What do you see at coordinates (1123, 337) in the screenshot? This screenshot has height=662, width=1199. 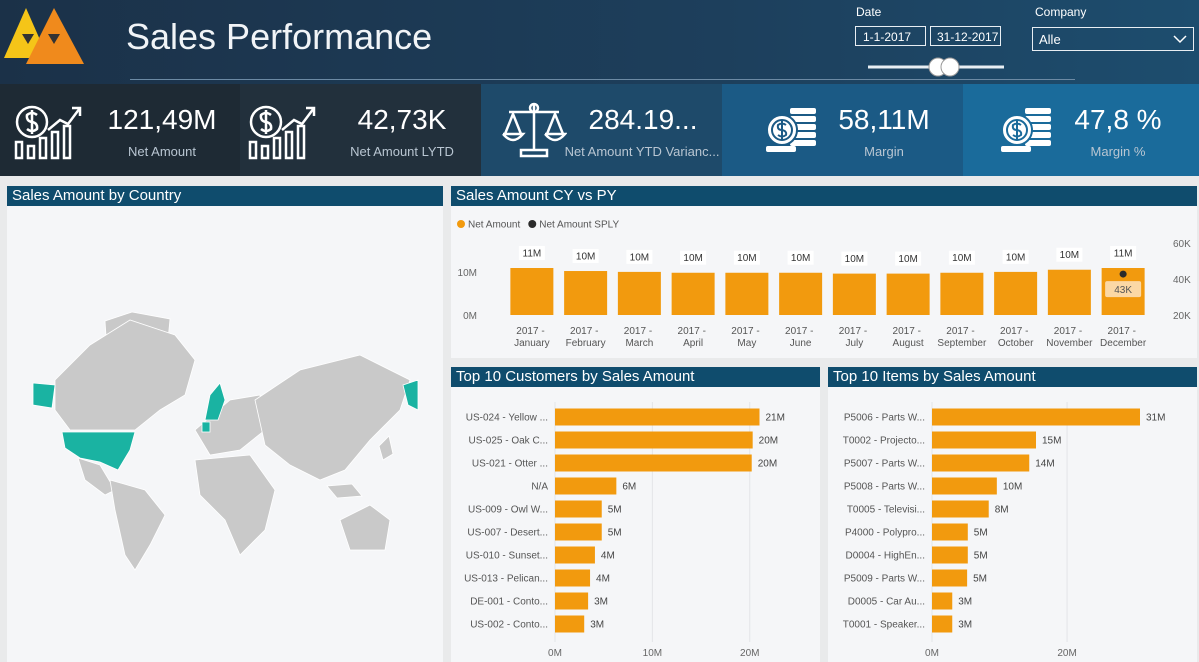 I see `x-tick-label: 2017 - December` at bounding box center [1123, 337].